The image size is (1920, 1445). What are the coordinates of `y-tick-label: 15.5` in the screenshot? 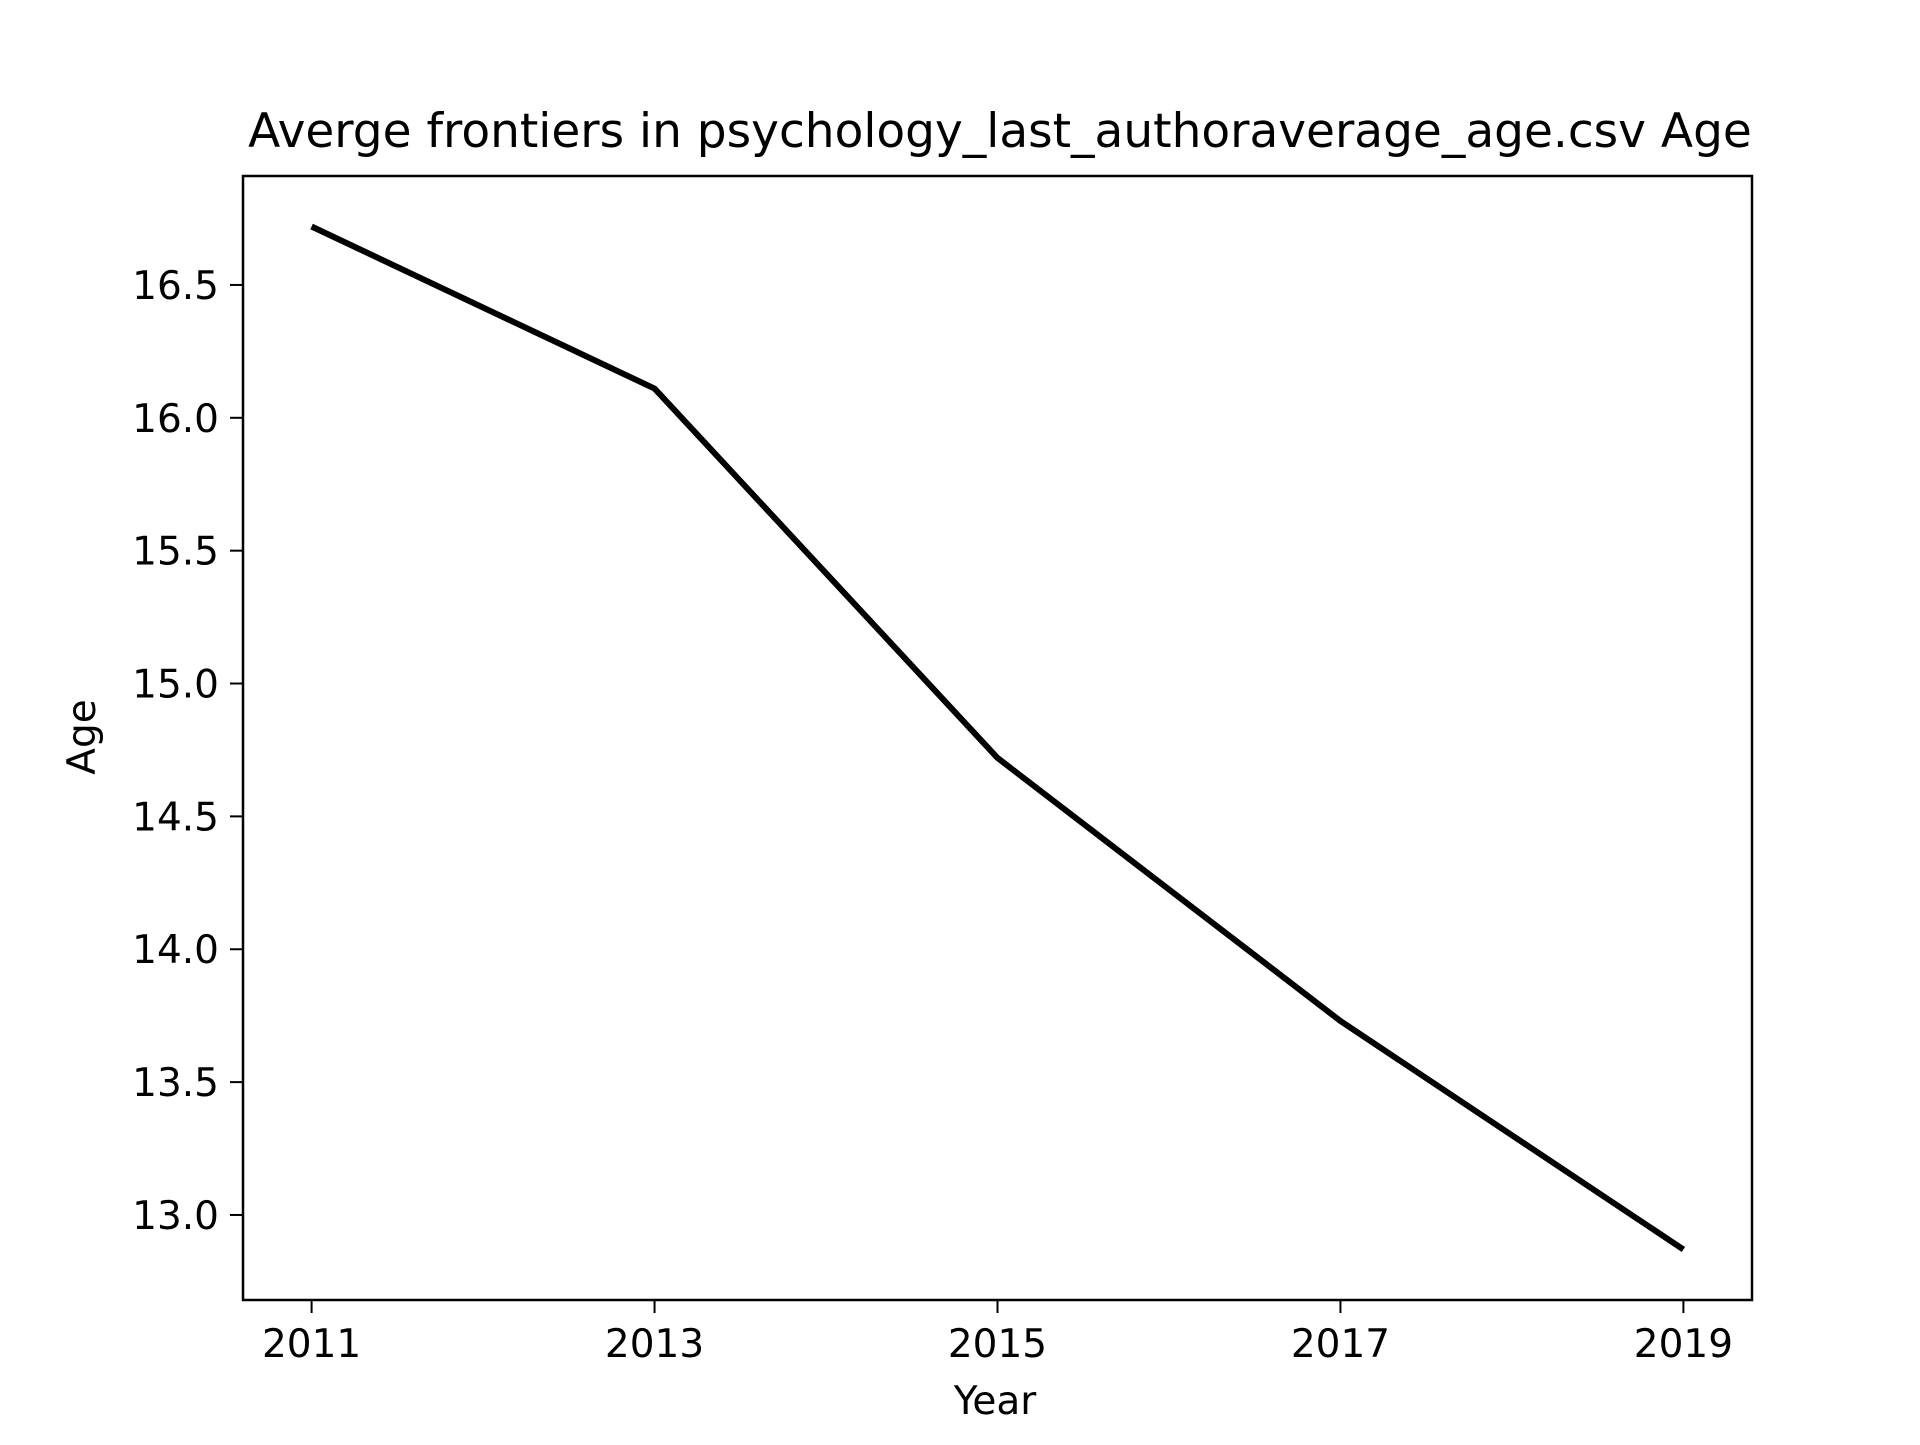 It's located at (175, 552).